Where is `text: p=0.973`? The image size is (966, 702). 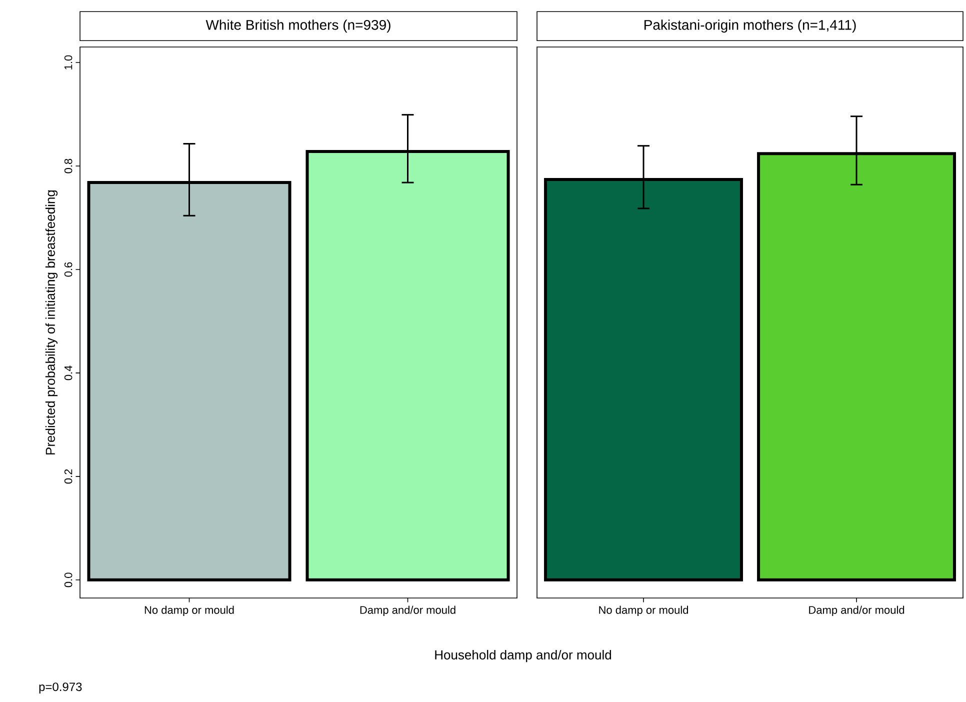 text: p=0.973 is located at coordinates (60, 688).